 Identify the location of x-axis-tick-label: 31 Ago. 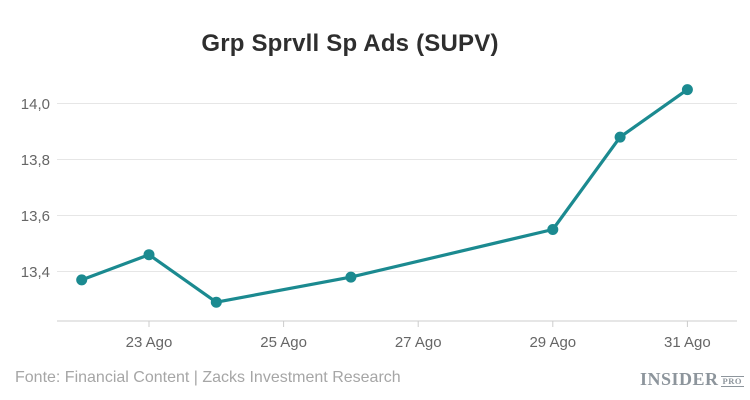
(687, 342).